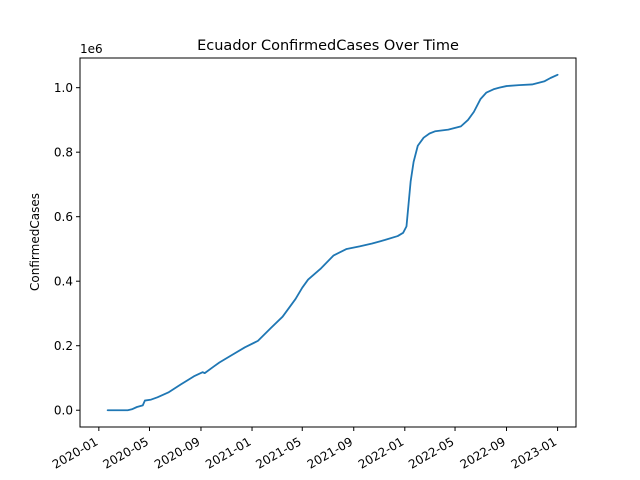  What do you see at coordinates (177, 452) in the screenshot?
I see `x-tick-label: 2020-09` at bounding box center [177, 452].